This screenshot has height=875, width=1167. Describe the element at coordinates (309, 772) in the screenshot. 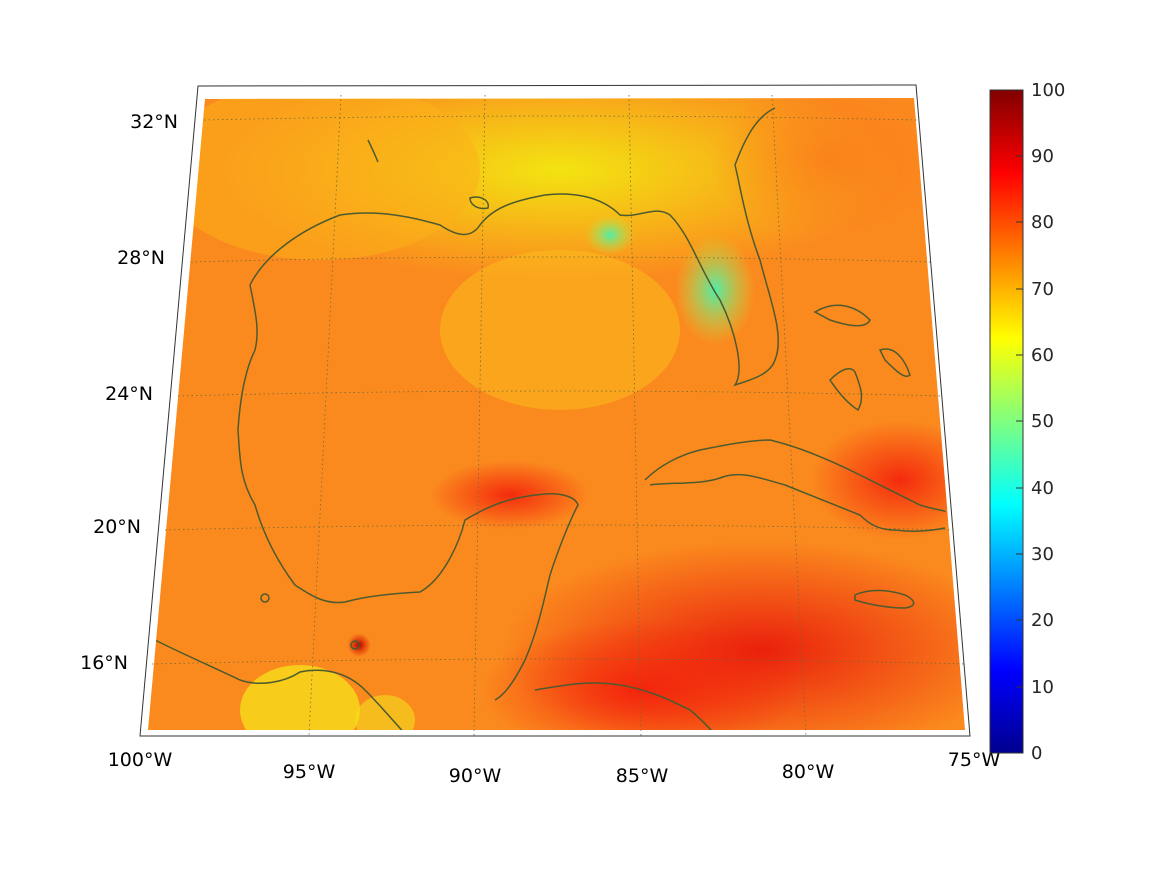

I see `lon-label-95: 95°W` at that location.